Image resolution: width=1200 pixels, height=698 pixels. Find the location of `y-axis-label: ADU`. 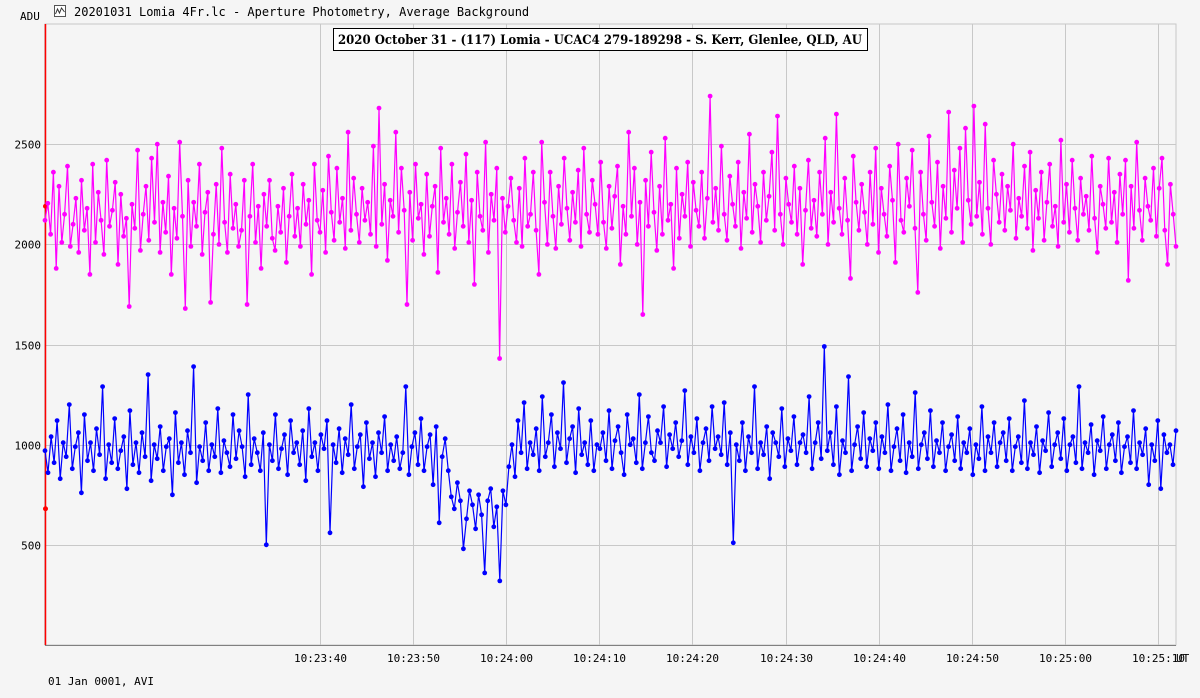

y-axis-label: ADU is located at coordinates (30, 16).